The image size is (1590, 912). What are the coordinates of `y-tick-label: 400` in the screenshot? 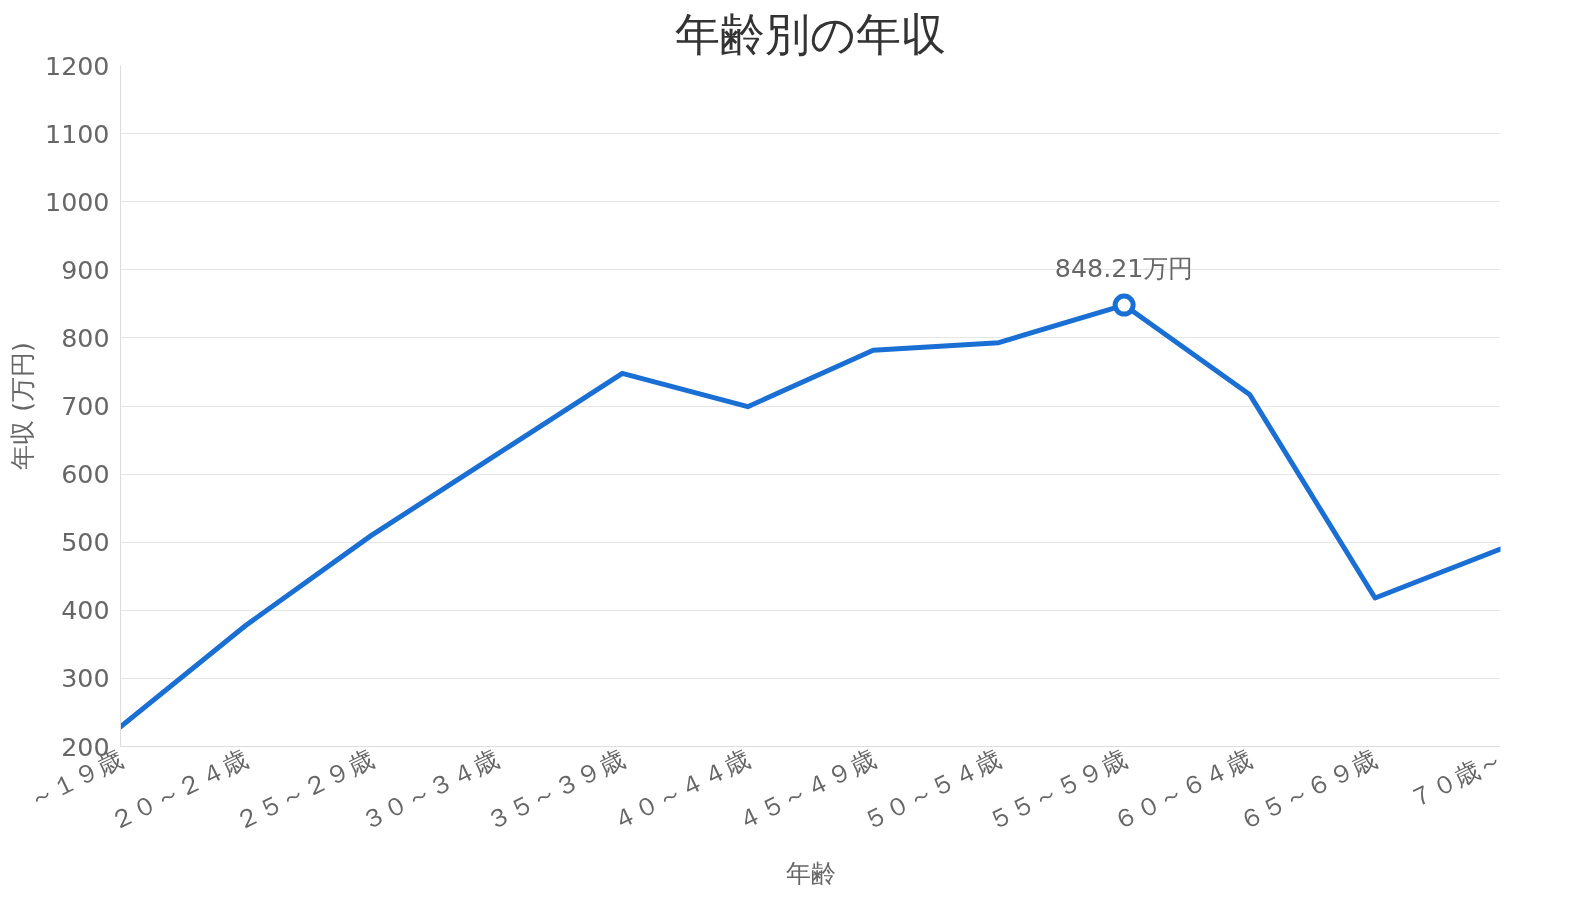 It's located at (85, 610).